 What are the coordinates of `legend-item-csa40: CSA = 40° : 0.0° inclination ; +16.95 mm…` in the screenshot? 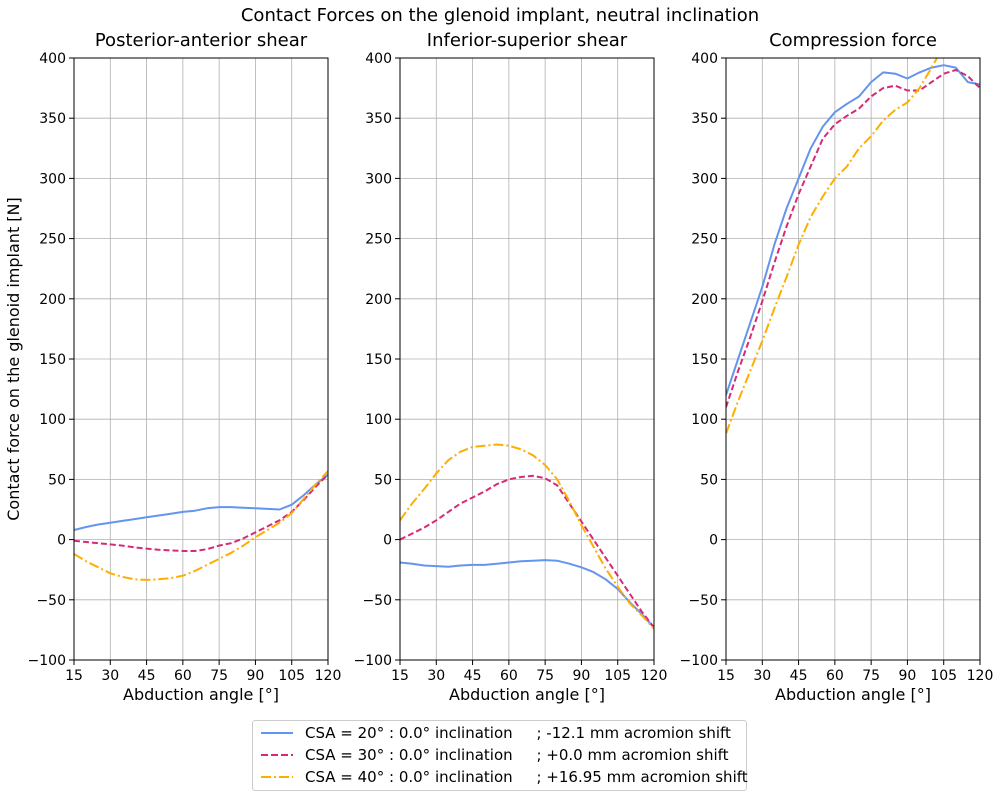 It's located at (504, 777).